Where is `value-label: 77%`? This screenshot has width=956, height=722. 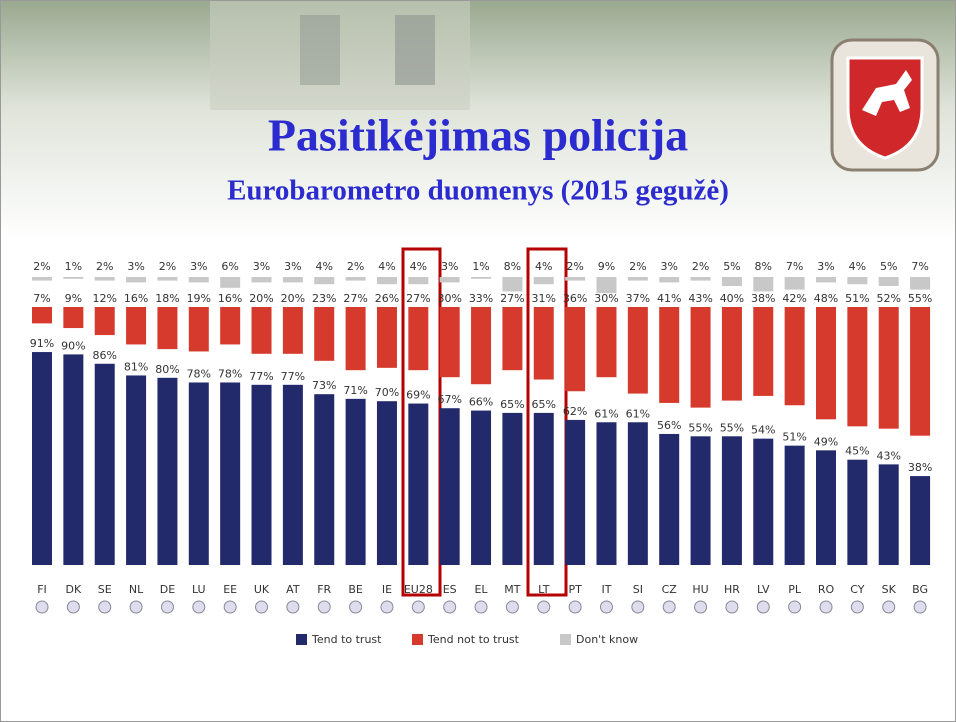 value-label: 77% is located at coordinates (261, 376).